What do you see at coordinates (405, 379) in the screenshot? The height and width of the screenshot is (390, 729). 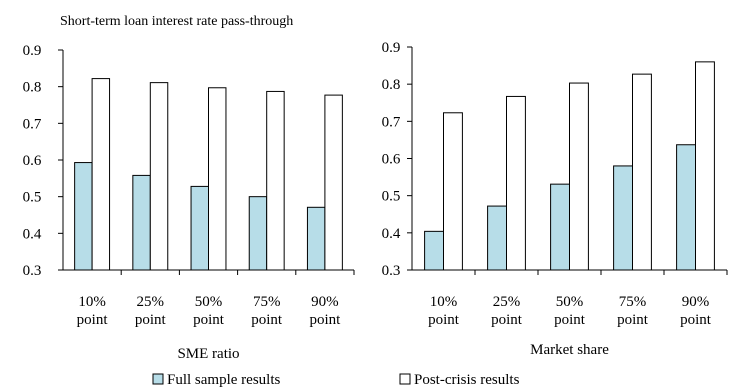 I see `legend-swatch-post-crisis` at bounding box center [405, 379].